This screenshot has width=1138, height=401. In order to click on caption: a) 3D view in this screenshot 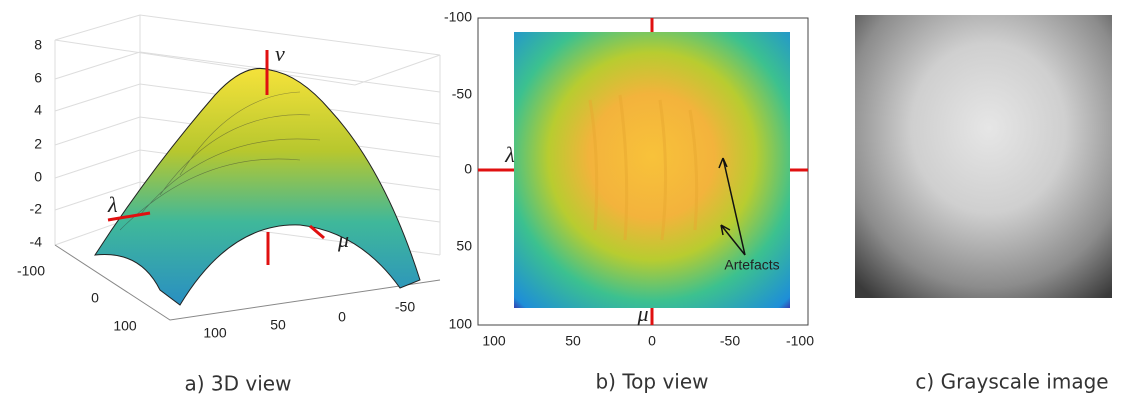, I will do `click(238, 384)`.